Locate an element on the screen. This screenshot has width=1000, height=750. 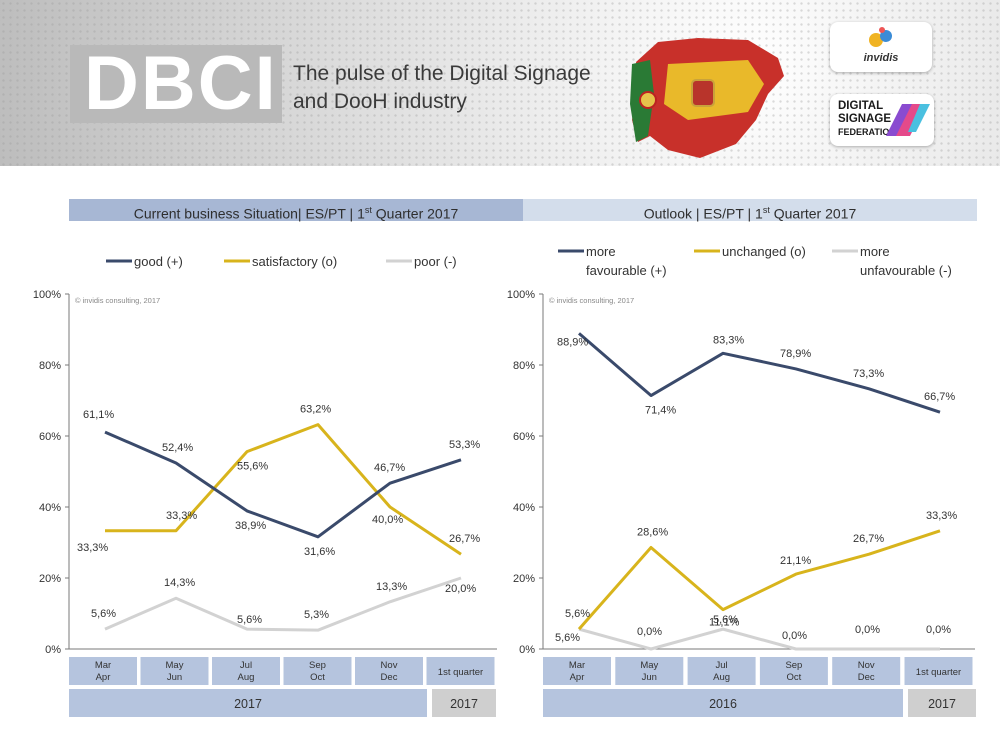
outlook-category-label-2-line1: Jul is located at coordinates (722, 665).